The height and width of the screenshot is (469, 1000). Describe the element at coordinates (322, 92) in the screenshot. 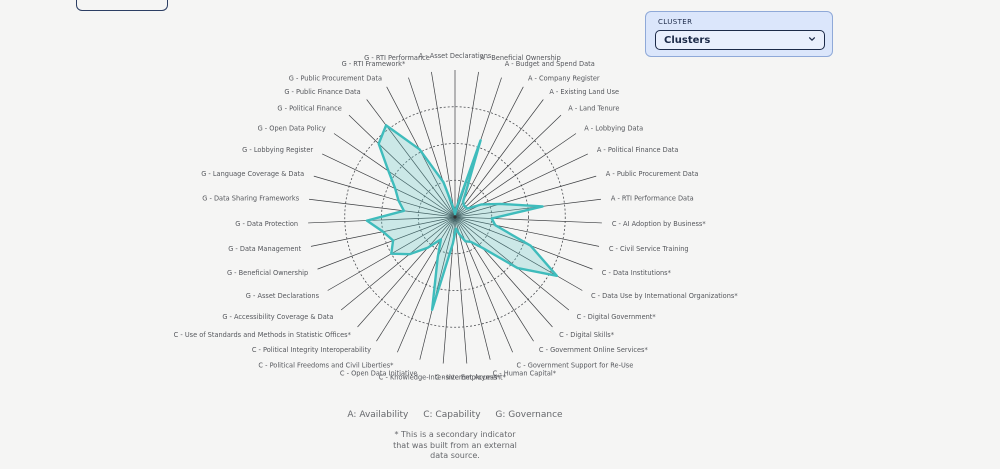

I see `axis-label: G - Public Finance Data` at that location.